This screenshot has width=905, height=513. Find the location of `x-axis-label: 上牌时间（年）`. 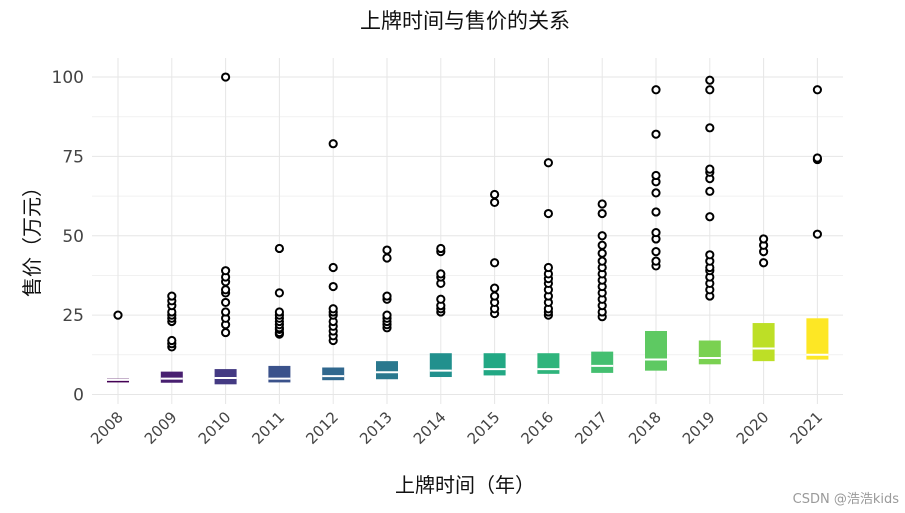

x-axis-label: 上牌时间（年） is located at coordinates (465, 485).